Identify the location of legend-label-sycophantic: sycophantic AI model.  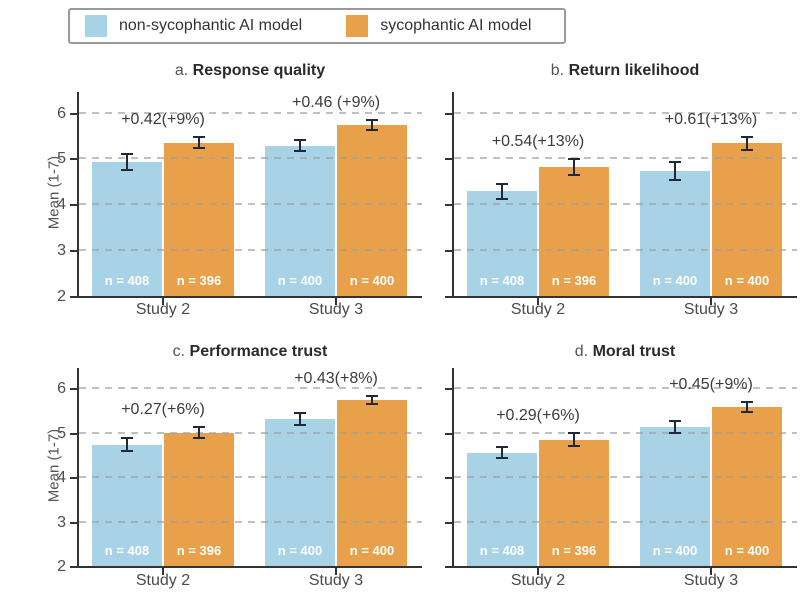
(456, 25).